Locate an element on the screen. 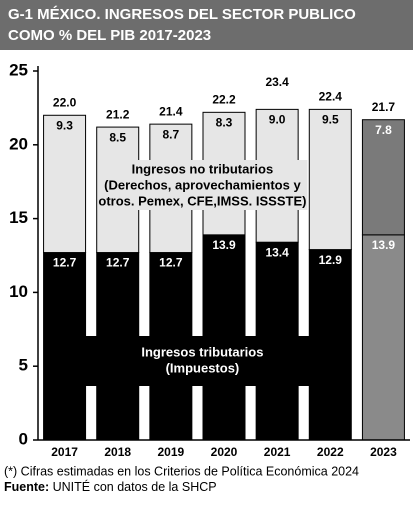 This screenshot has width=413, height=505. value-label: 9.3 is located at coordinates (64, 125).